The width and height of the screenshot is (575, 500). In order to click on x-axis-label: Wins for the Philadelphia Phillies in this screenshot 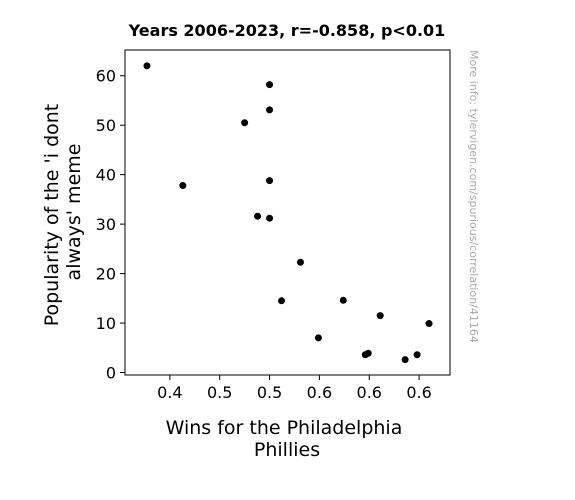, I will do `click(287, 439)`.